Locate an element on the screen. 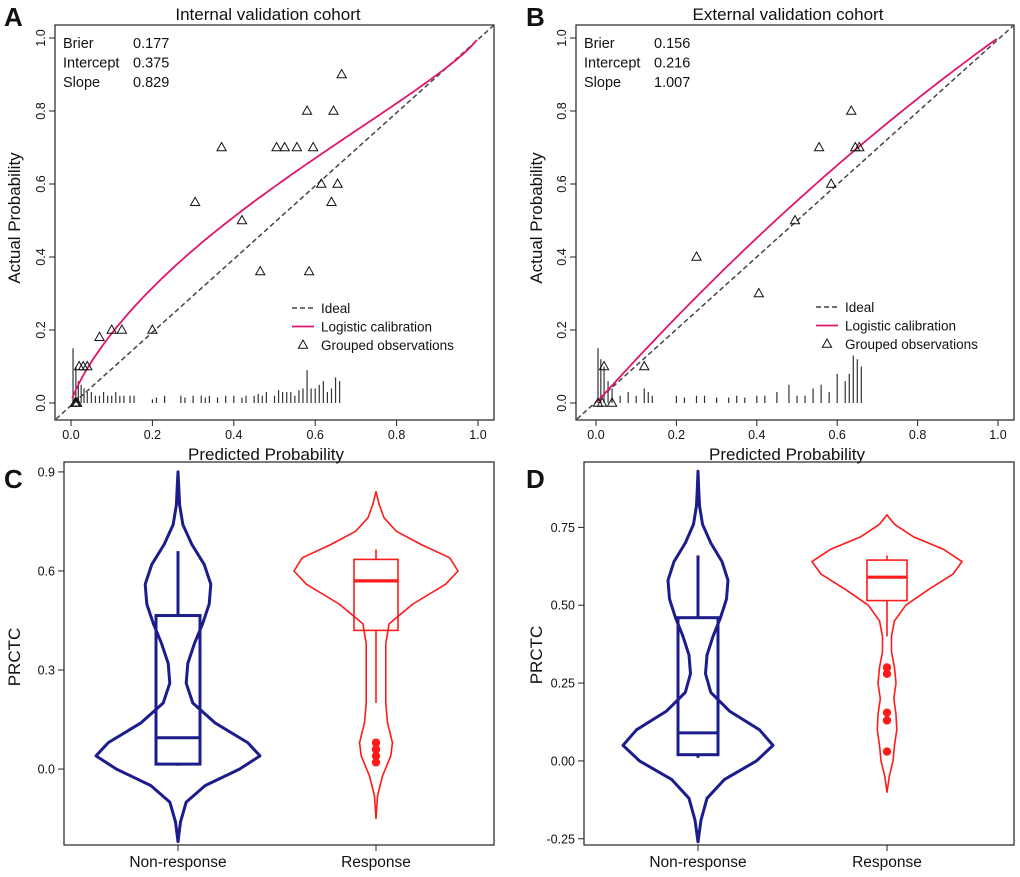 The width and height of the screenshot is (1020, 877). y-tick-label: 0.00 is located at coordinates (563, 761).